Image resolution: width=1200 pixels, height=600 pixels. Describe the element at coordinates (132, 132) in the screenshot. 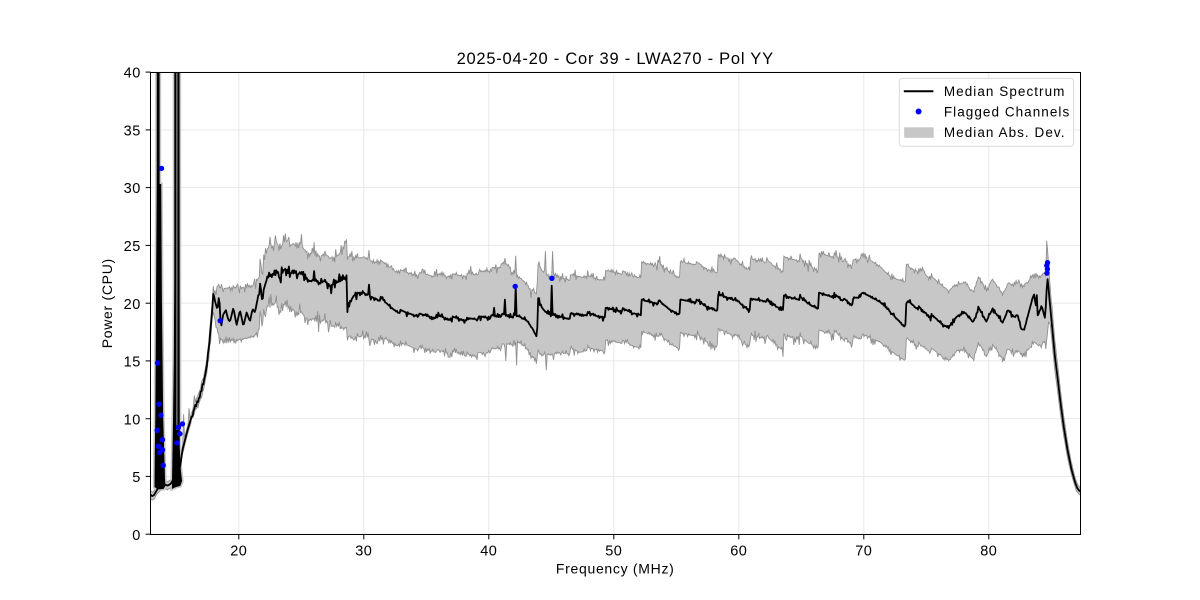

I see `svg-text: 35` at that location.